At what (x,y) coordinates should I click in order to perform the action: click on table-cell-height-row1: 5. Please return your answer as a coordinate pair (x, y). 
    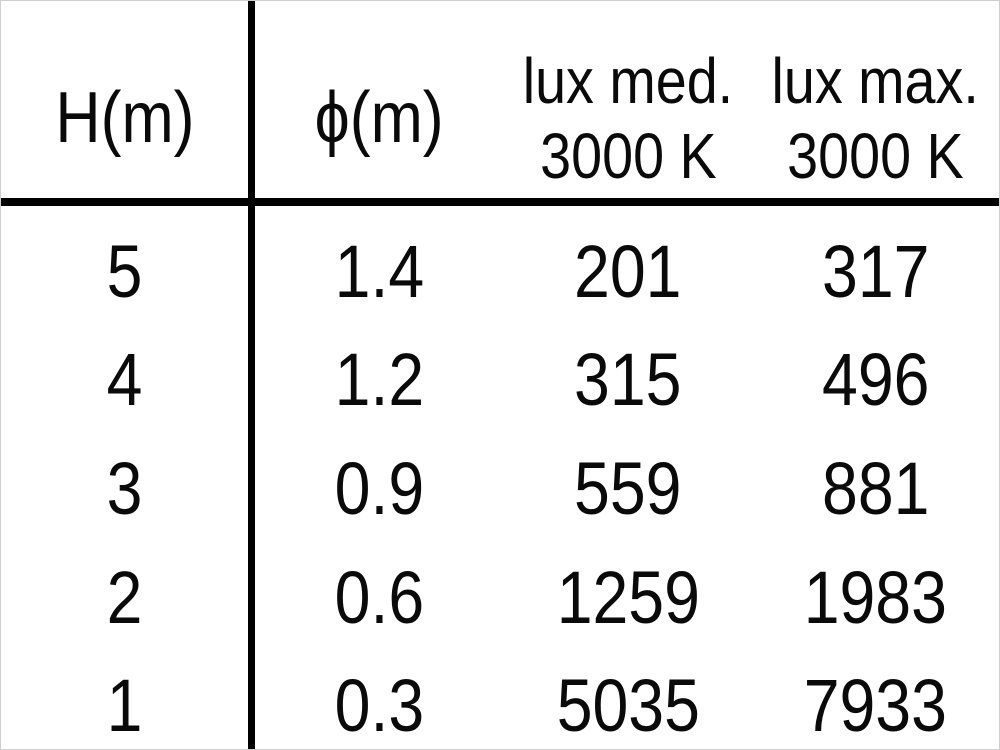
    Looking at the image, I should click on (124, 260).